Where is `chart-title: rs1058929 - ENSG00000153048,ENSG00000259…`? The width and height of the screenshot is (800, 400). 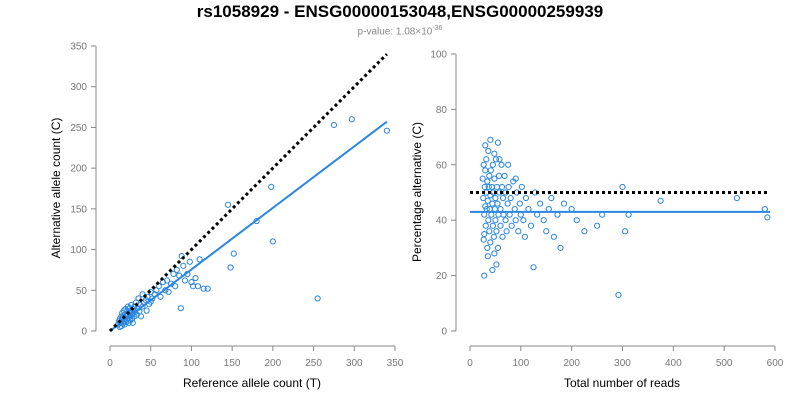
chart-title: rs1058929 - ENSG00000153048,ENSG00000259… is located at coordinates (400, 11).